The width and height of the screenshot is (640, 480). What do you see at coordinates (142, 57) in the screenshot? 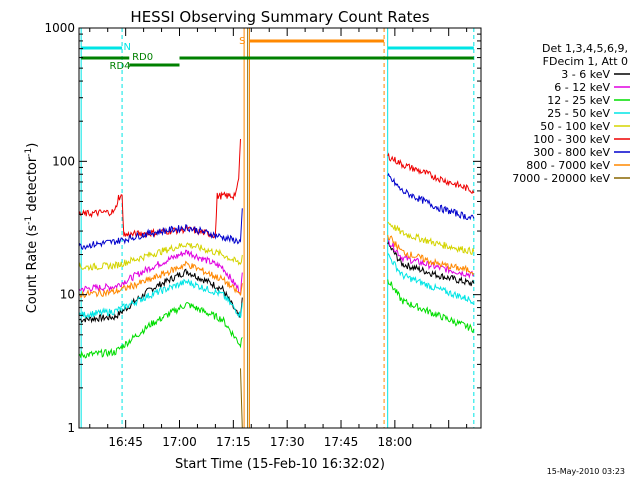
I see `rd0-flag-label: RD0` at bounding box center [142, 57].